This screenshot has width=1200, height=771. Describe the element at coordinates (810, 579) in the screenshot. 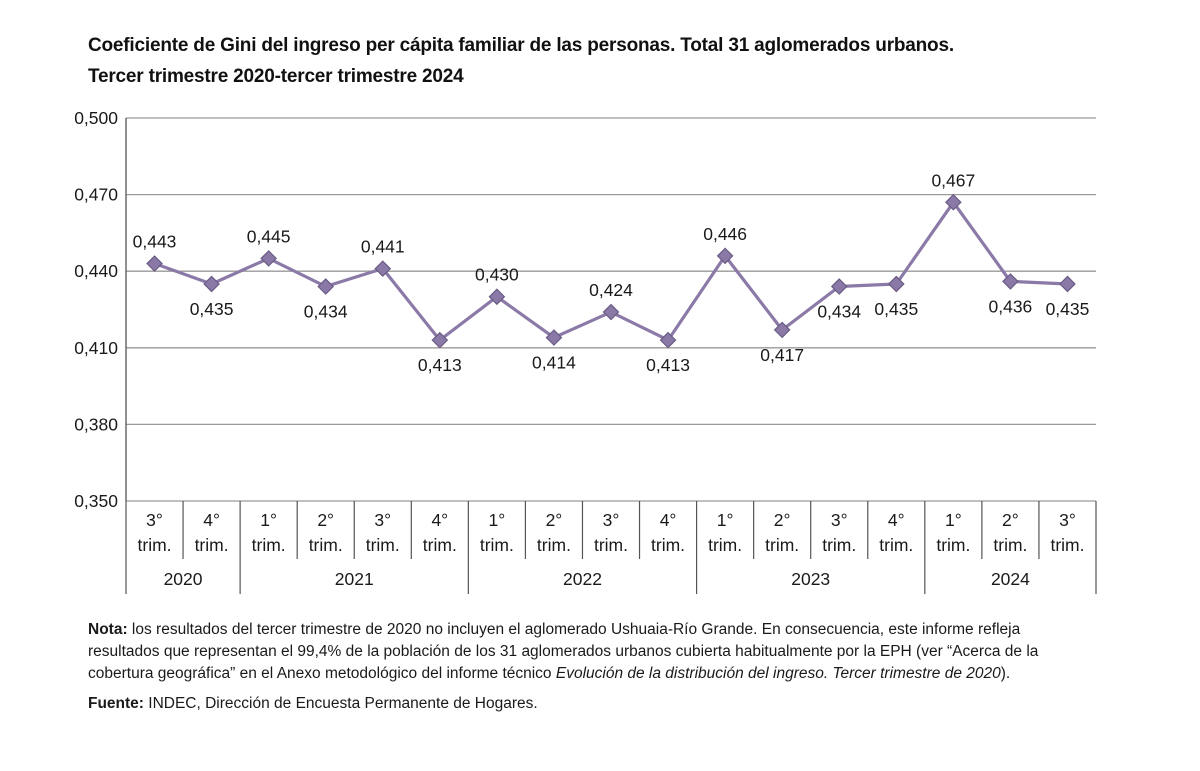

I see `year-label: 2023` at that location.